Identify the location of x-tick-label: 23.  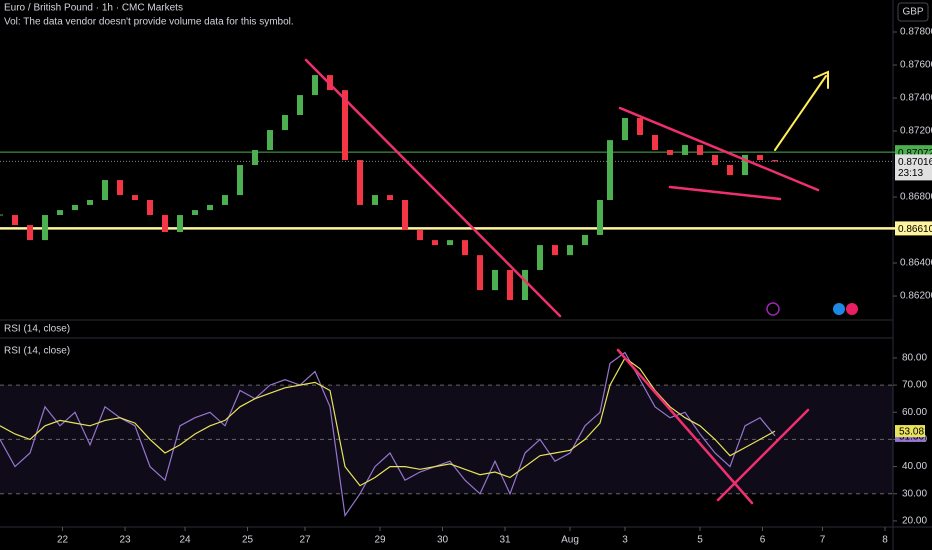
(125, 540).